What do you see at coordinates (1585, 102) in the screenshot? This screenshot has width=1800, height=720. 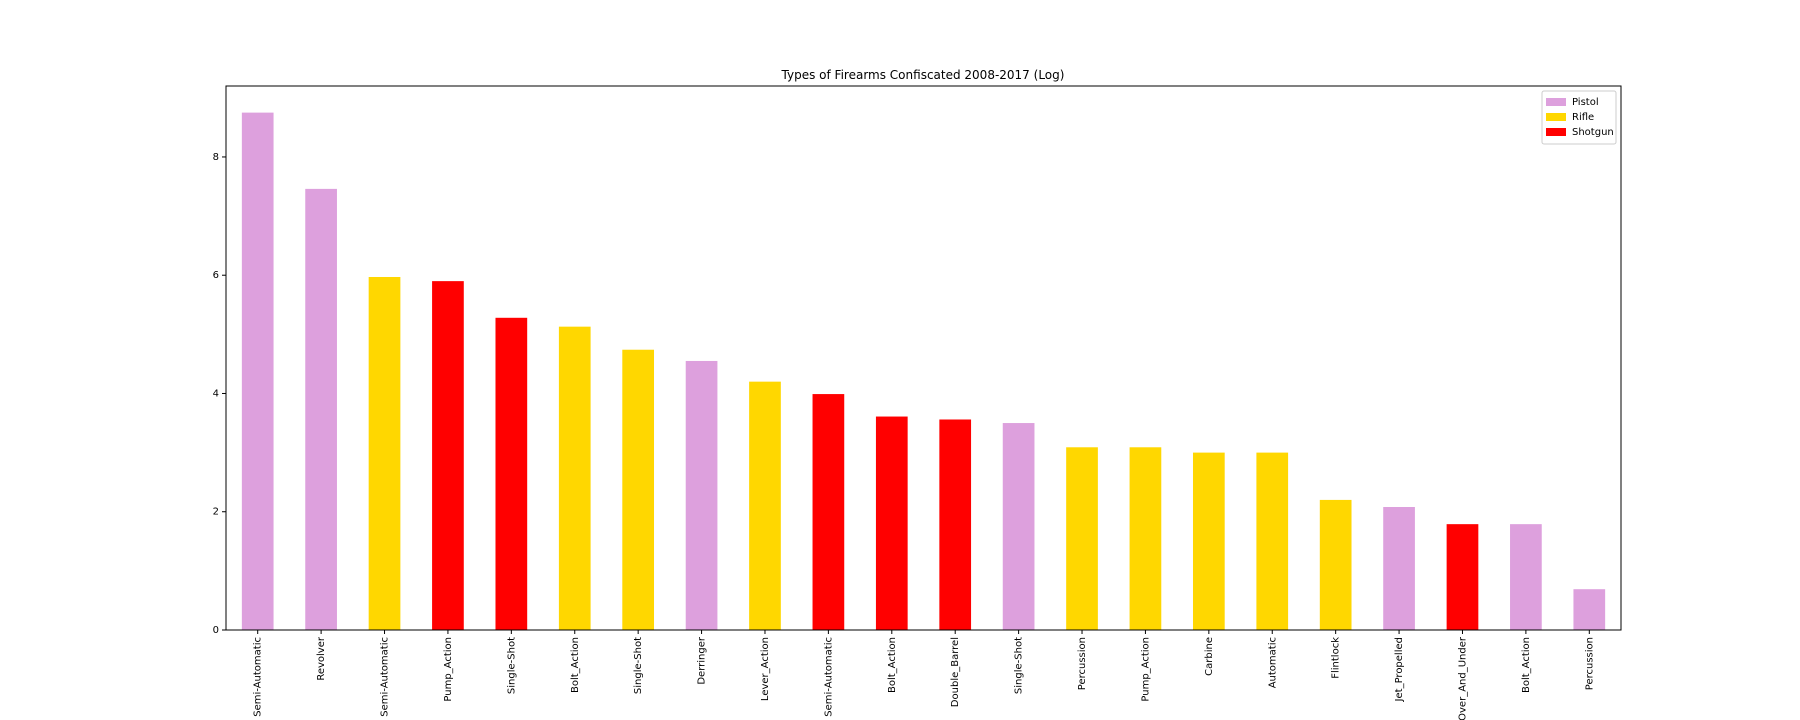 I see `legend-label-pistol: Pistol` at bounding box center [1585, 102].